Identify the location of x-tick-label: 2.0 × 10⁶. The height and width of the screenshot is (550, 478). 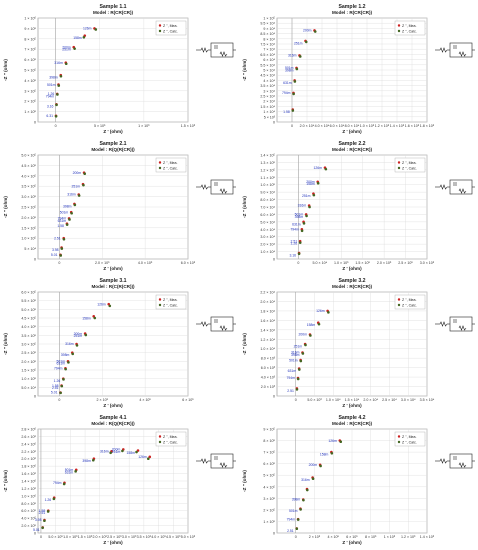
(99, 537).